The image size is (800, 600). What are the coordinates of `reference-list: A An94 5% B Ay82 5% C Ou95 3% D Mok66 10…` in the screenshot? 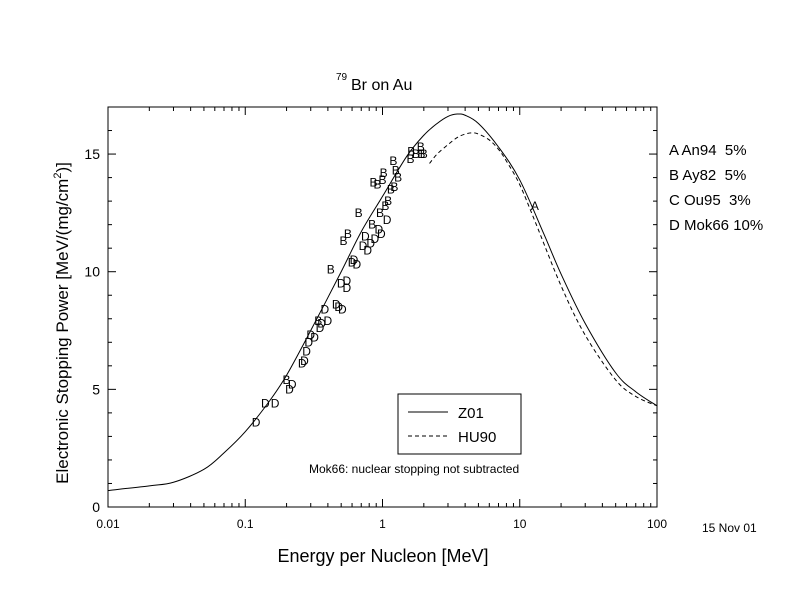 It's located at (716, 188).